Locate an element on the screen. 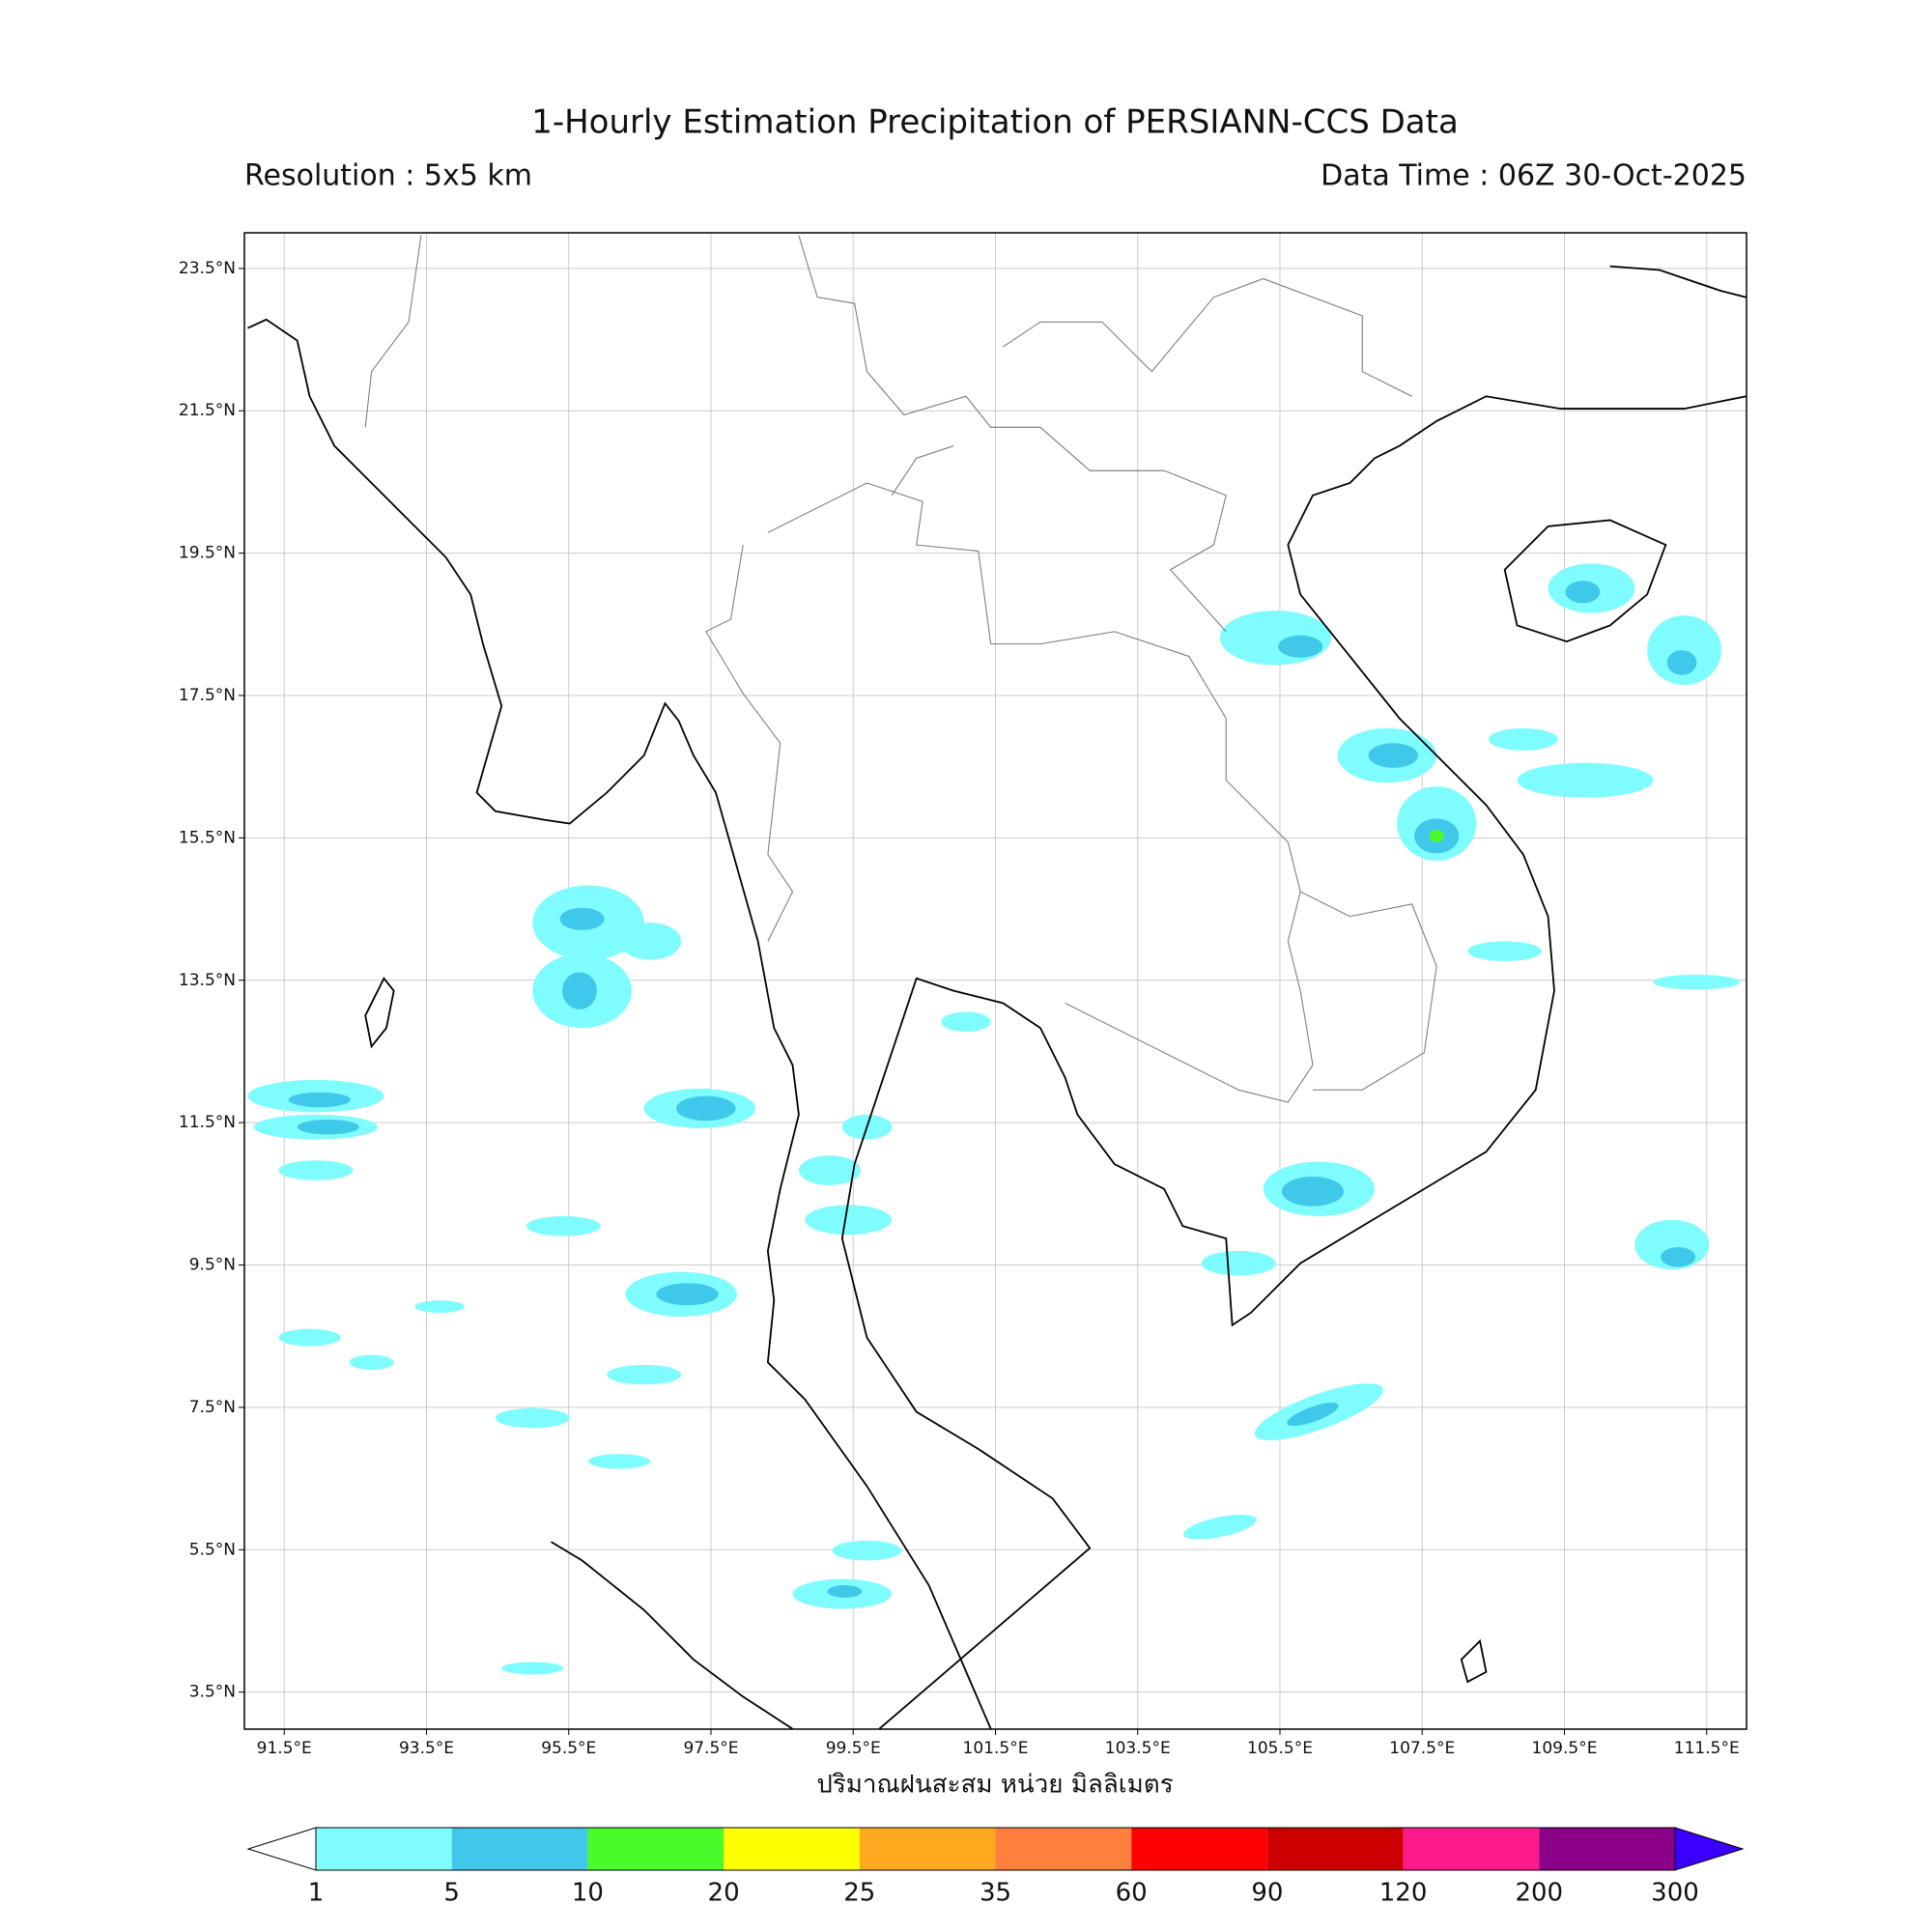 This screenshot has height=1932, width=1932. colorbar-tick-label: 60 is located at coordinates (1132, 1893).